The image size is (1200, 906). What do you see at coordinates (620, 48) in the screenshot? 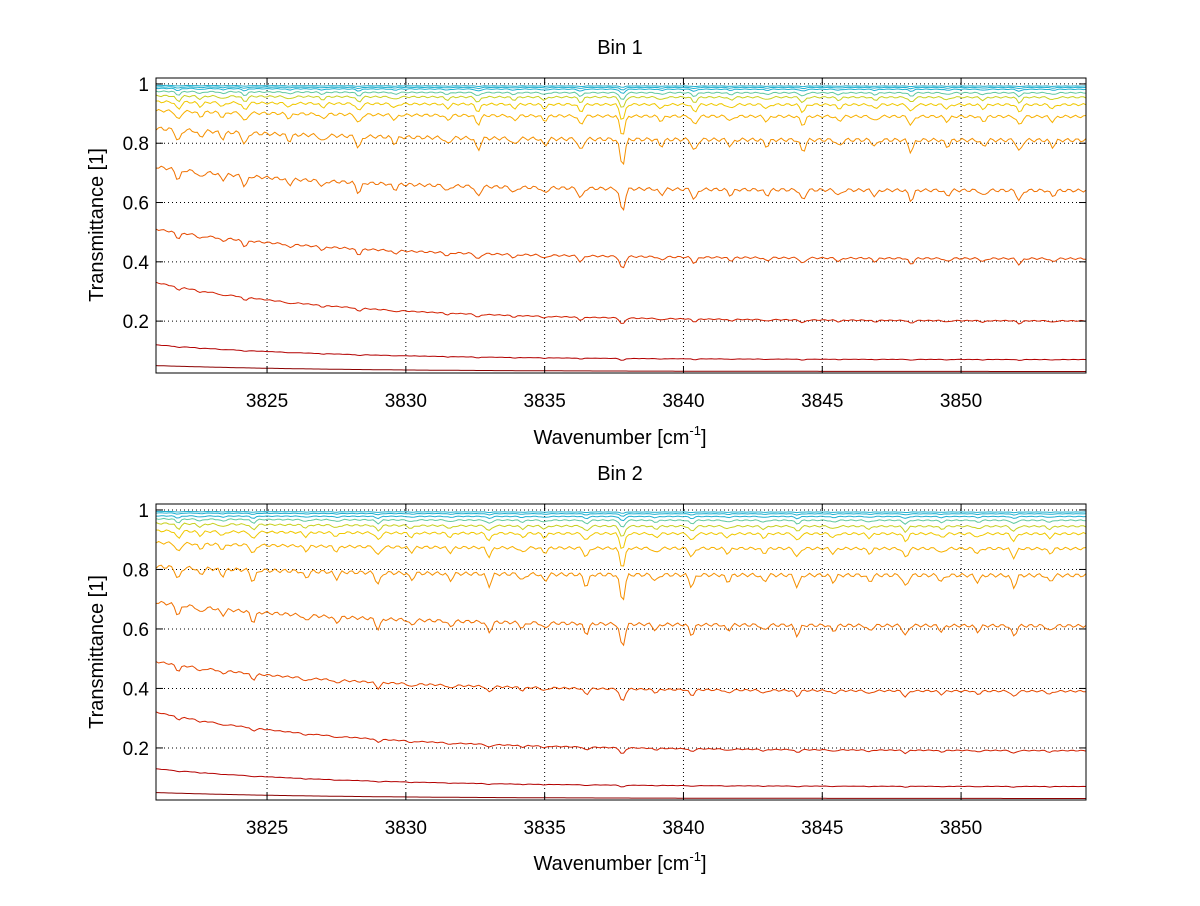
I see `chart-title: Bin 1` at bounding box center [620, 48].